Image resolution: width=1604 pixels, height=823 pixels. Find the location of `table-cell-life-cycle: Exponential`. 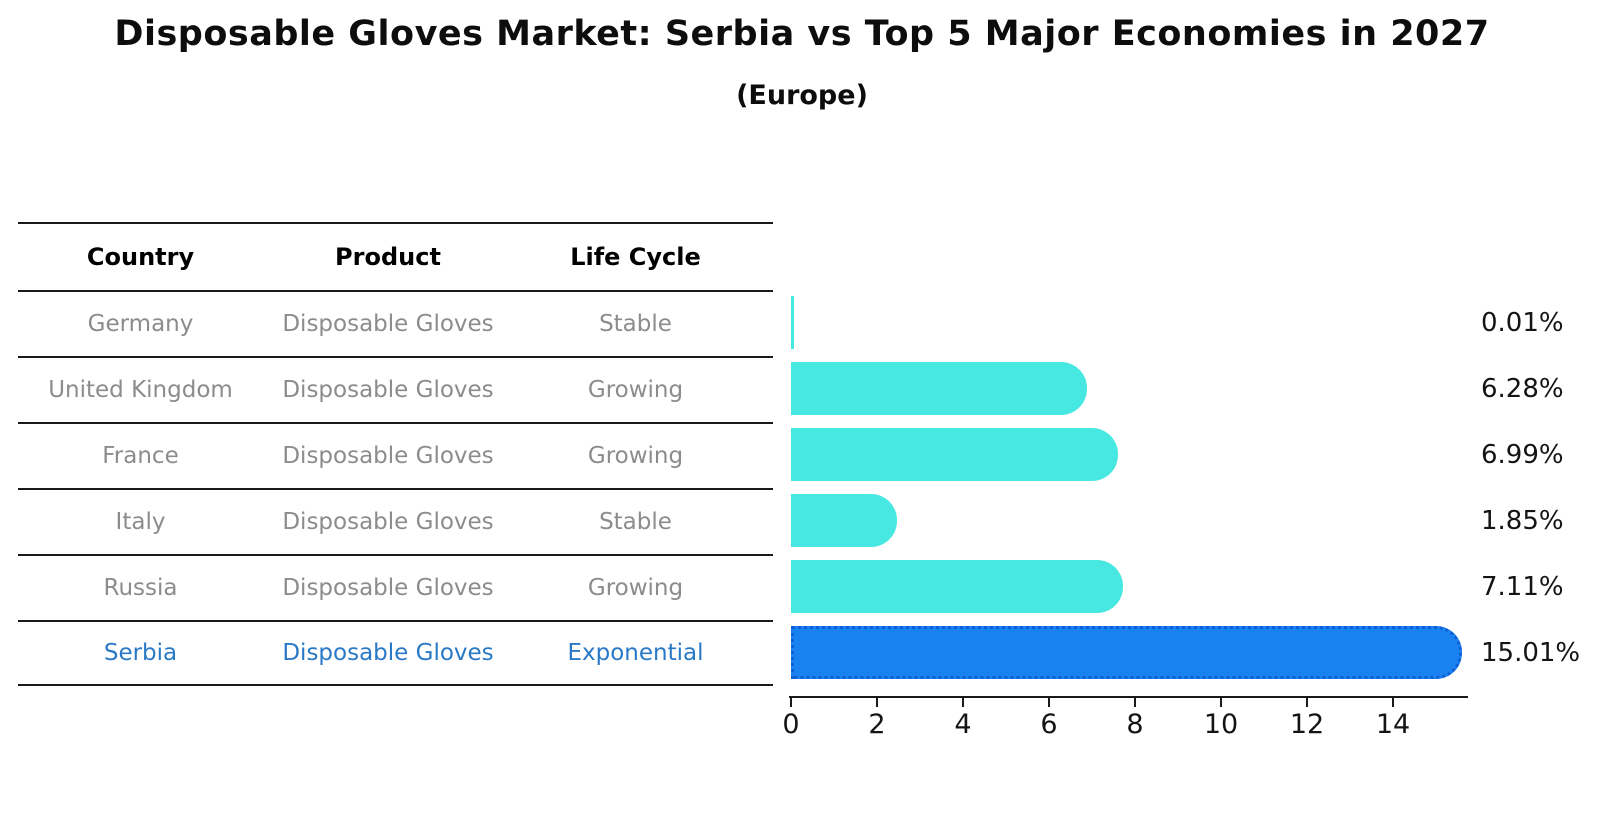

table-cell-life-cycle: Exponential is located at coordinates (635, 653).